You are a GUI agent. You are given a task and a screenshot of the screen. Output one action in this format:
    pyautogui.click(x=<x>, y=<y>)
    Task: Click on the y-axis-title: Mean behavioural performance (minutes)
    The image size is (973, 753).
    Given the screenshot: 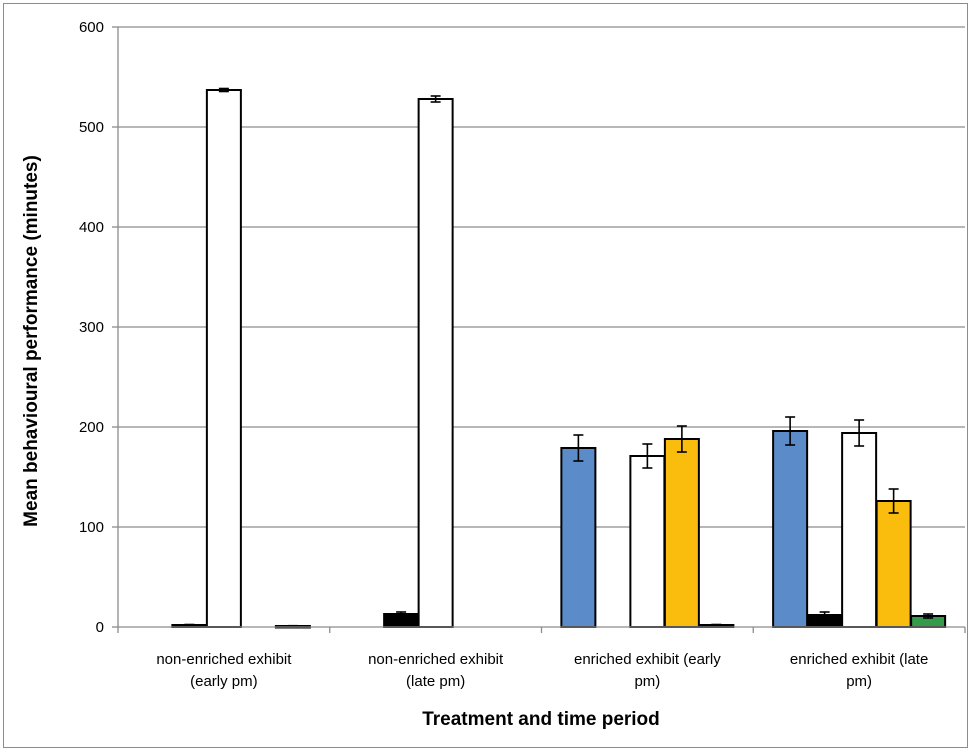 What is the action you would take?
    pyautogui.click(x=31, y=341)
    